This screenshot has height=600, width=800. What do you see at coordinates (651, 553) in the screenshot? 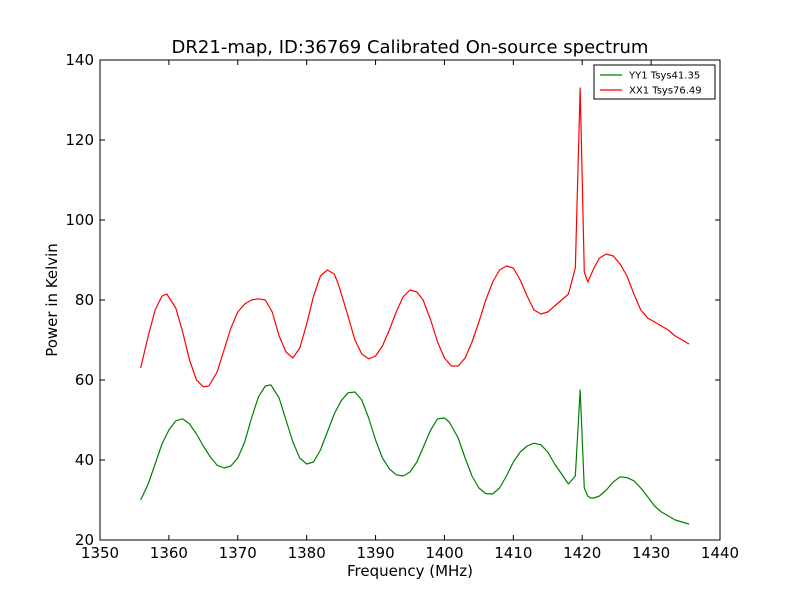
I see `x-tick-label: 1430` at bounding box center [651, 553].